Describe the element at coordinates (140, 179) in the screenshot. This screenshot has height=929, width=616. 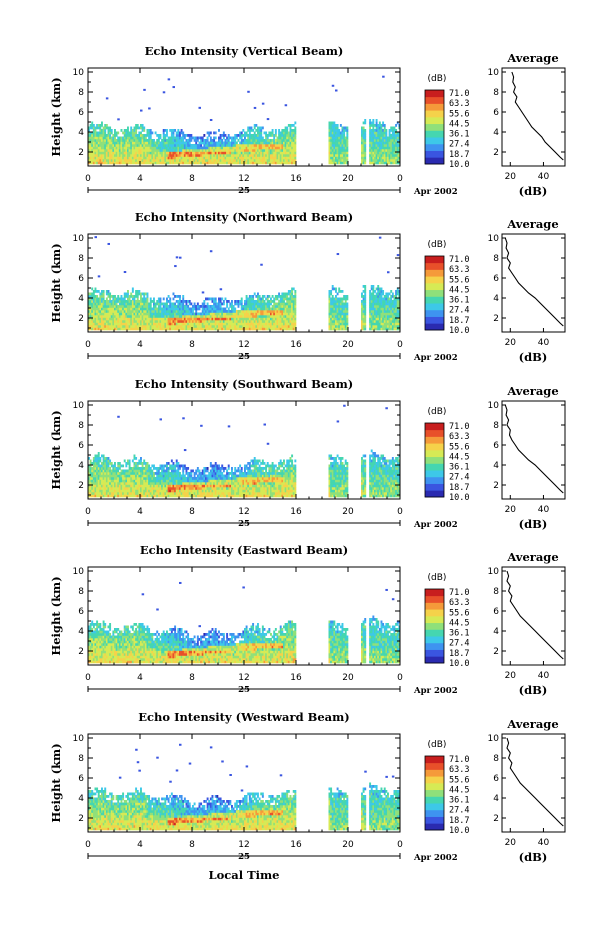
I see `x-tick-label: 4` at that location.